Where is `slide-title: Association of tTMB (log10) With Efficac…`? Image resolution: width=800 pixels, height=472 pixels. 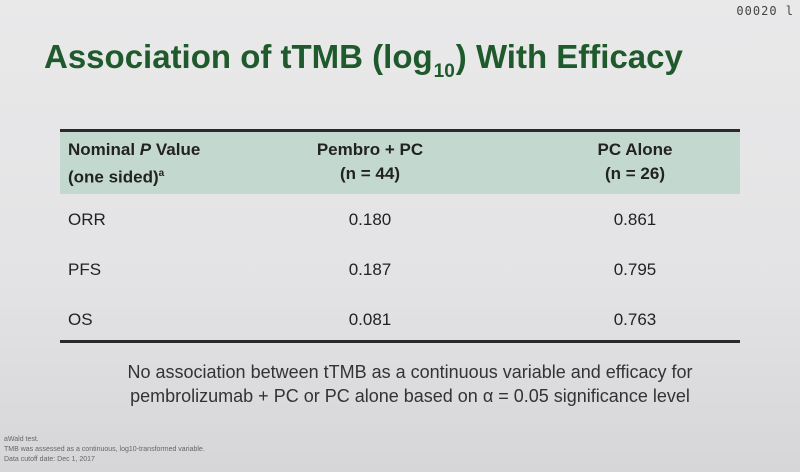
slide-title: Association of tTMB (log10) With Efficac… is located at coordinates (363, 60).